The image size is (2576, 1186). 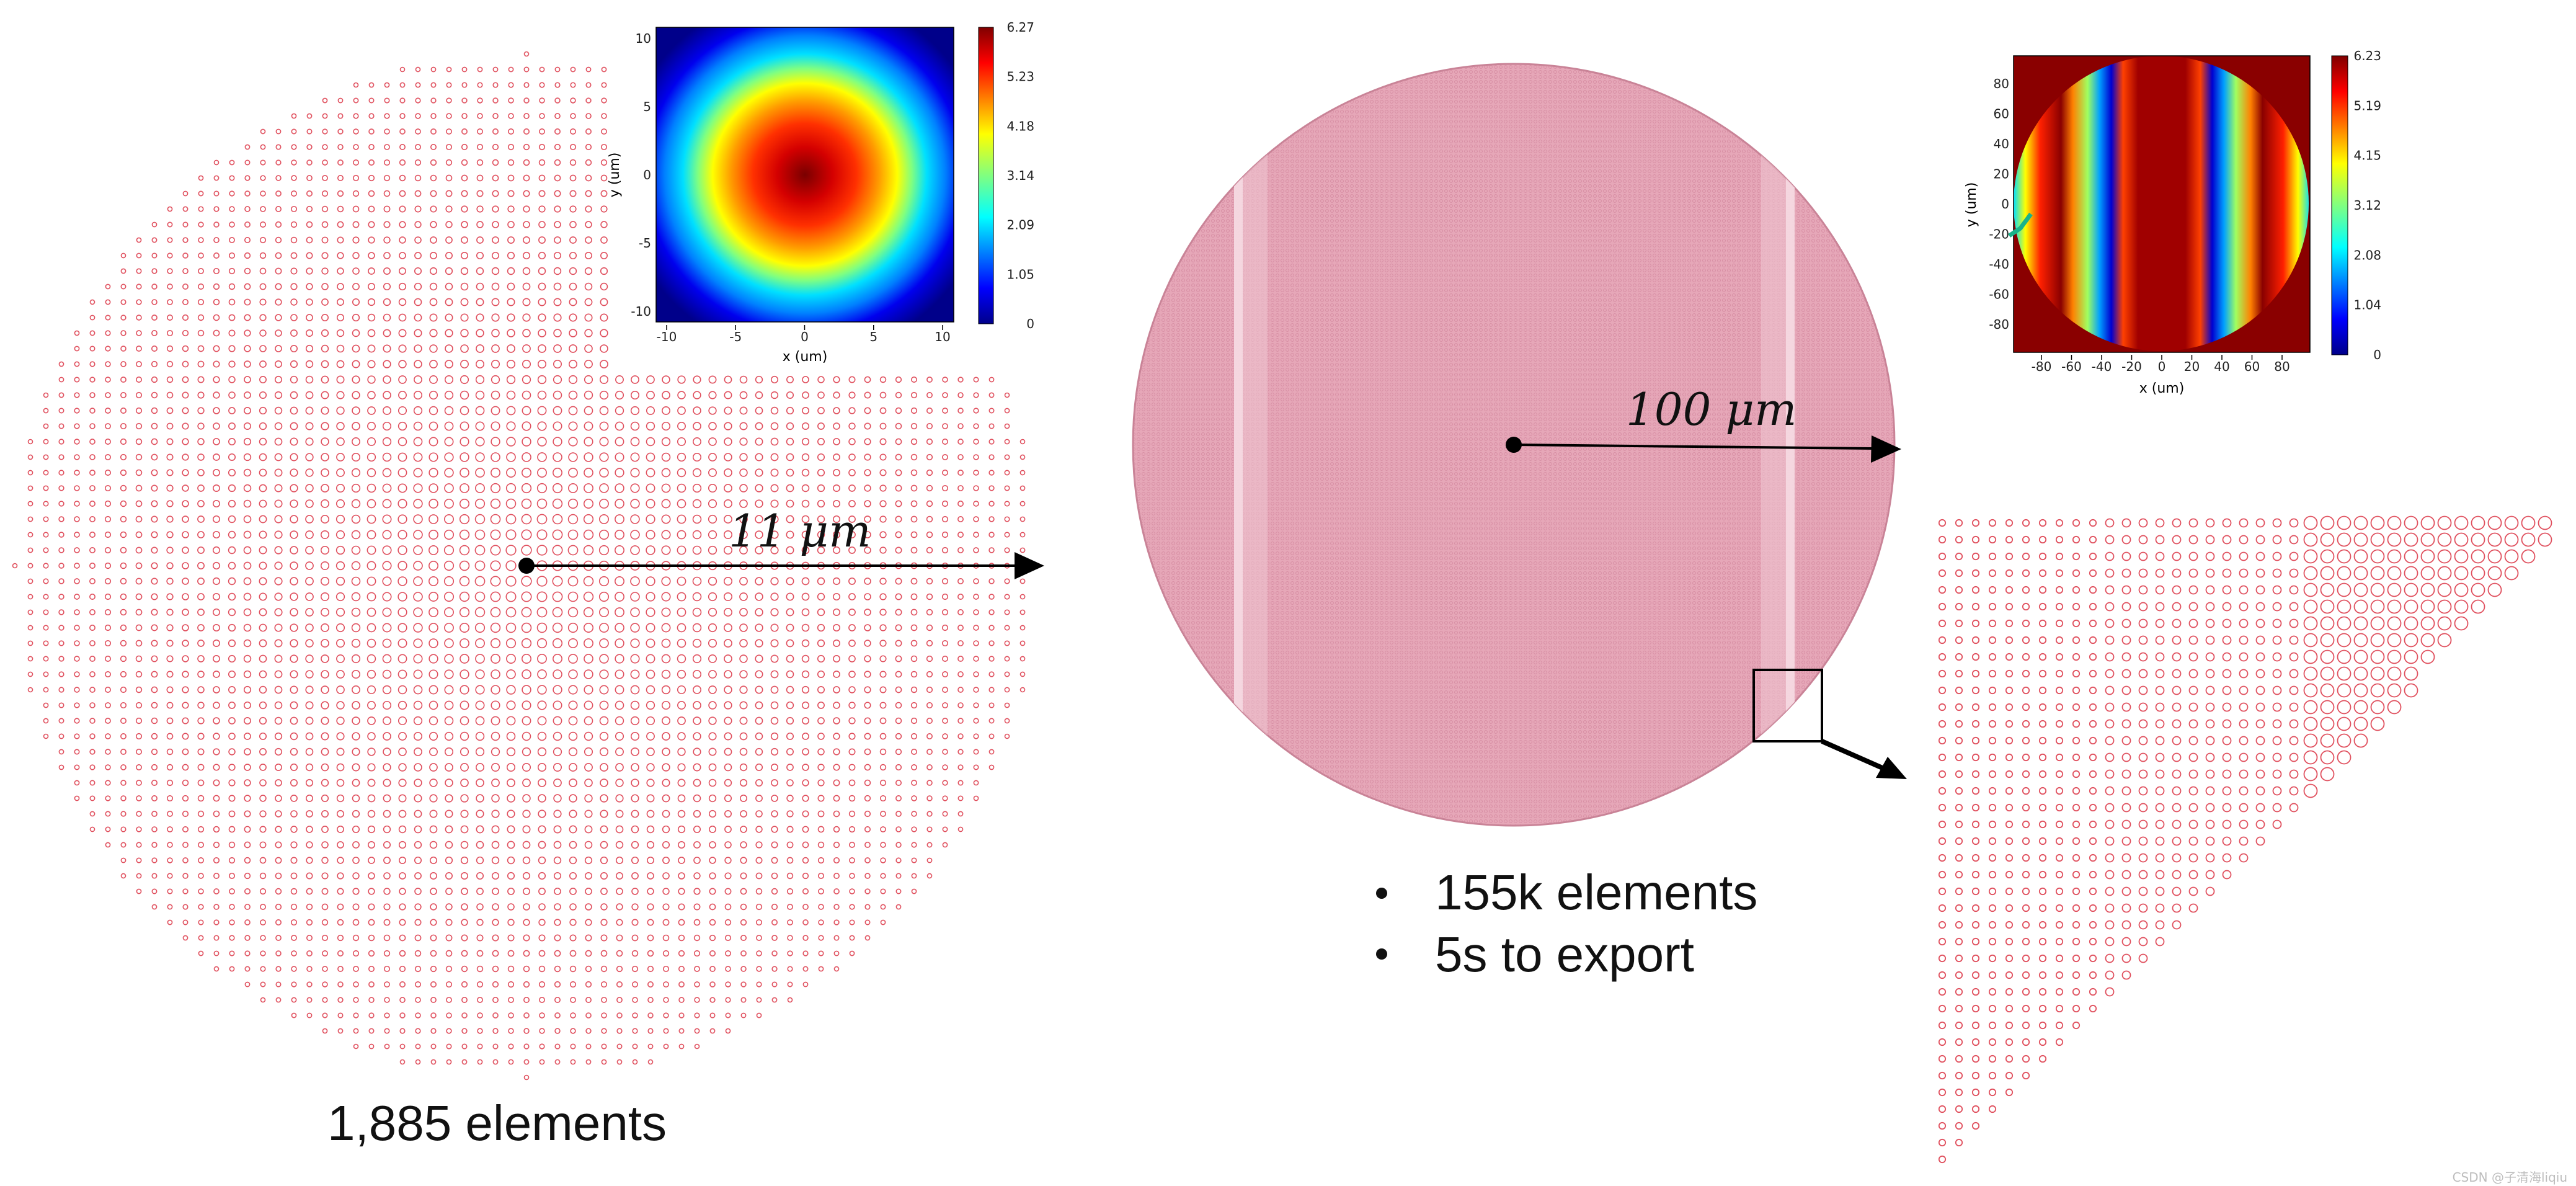 What do you see at coordinates (873, 336) in the screenshot?
I see `left-inset-x-tick-label: 5` at bounding box center [873, 336].